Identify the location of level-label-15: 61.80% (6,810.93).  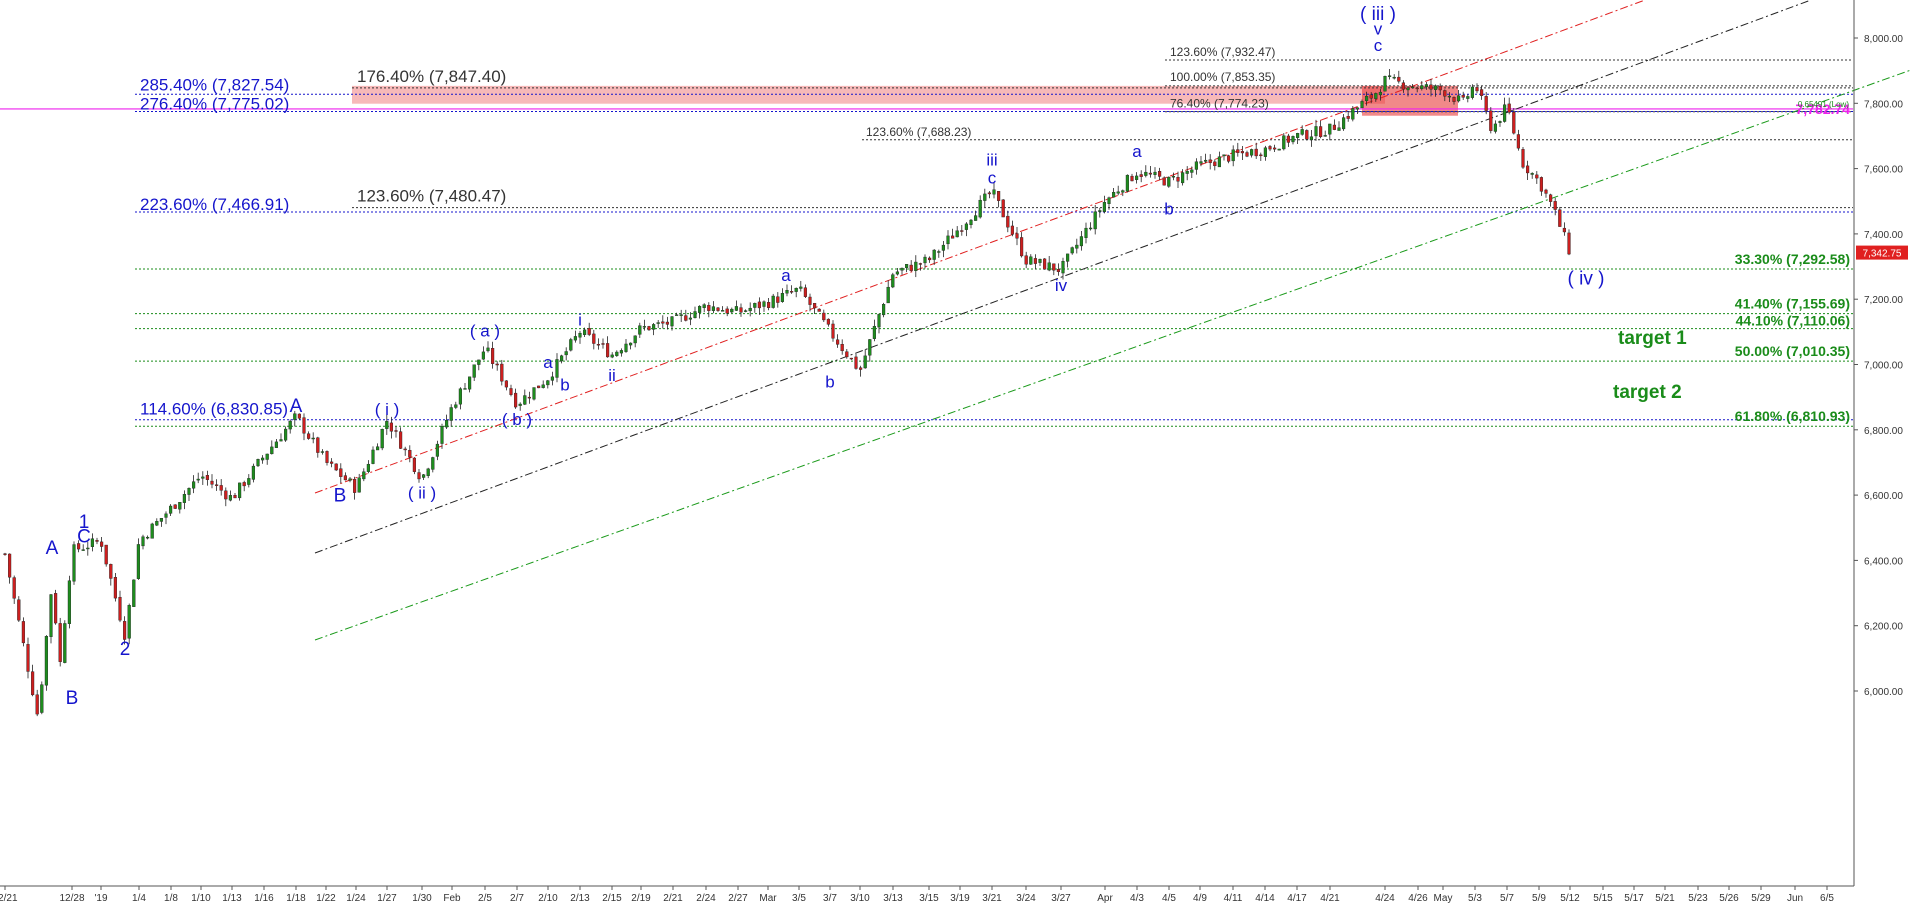
(1792, 416).